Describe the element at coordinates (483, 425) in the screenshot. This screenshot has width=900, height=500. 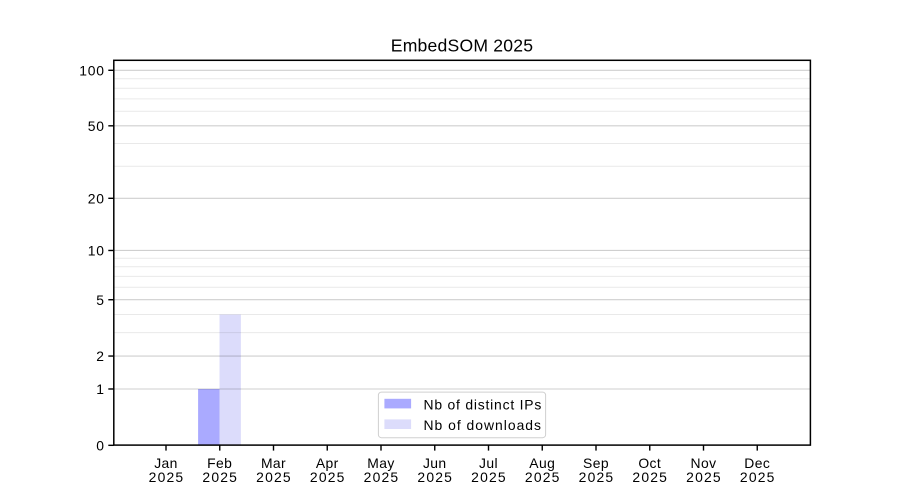
I see `svg-text: Nb of downloads` at that location.